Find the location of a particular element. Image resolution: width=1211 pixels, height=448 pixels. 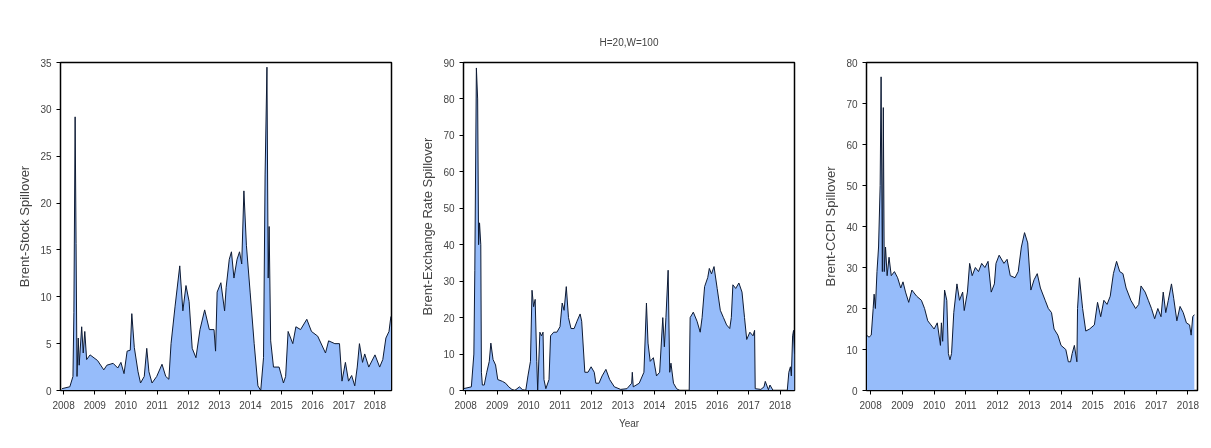

y-tick-label: 15 is located at coordinates (46, 250).